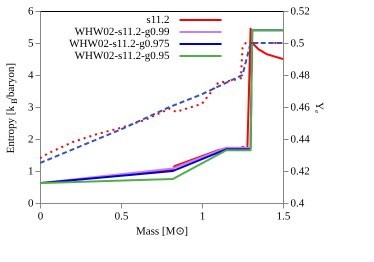 Image resolution: width=374 pixels, height=262 pixels. I want to click on y-tick-label: 3, so click(31, 108).